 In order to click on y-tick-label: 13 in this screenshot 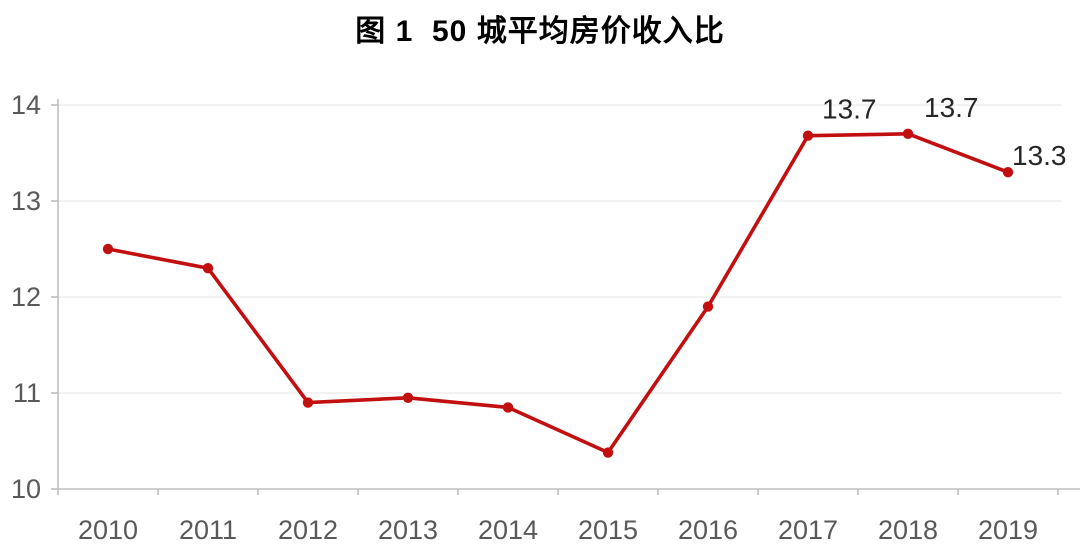, I will do `click(26, 201)`.